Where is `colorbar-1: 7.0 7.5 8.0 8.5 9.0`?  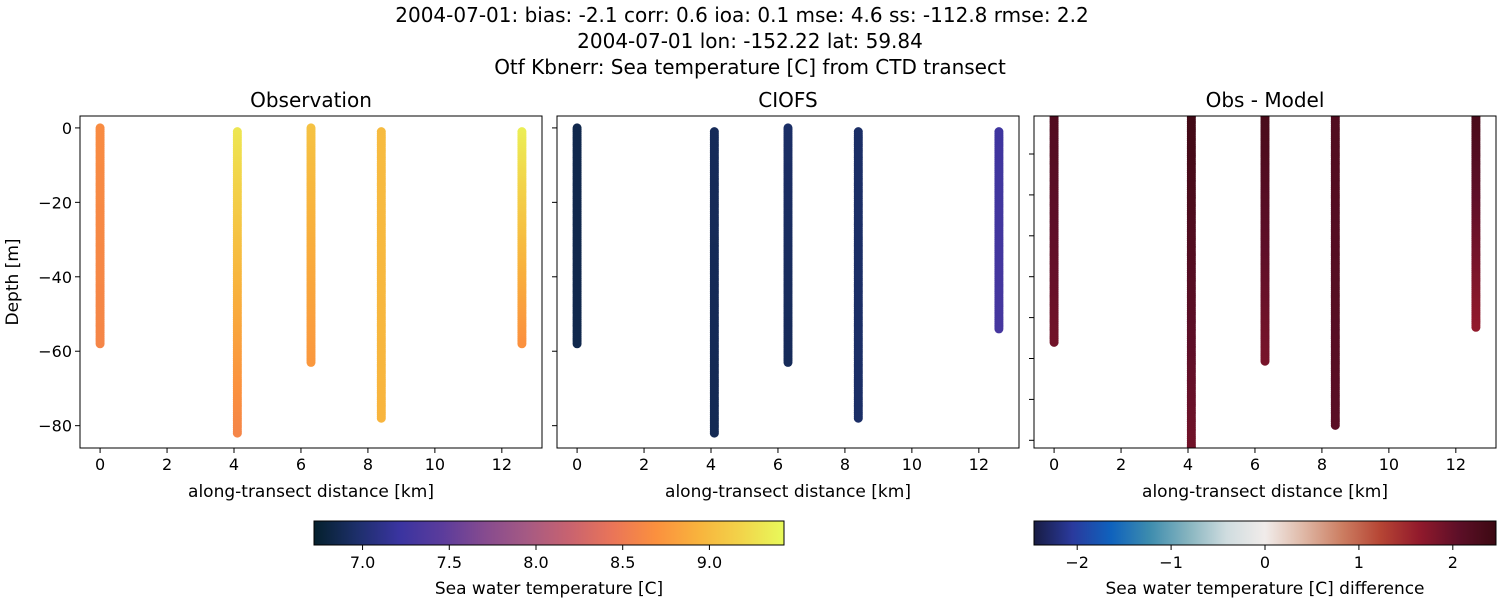 colorbar-1: 7.0 7.5 8.0 8.5 9.0 is located at coordinates (549, 546).